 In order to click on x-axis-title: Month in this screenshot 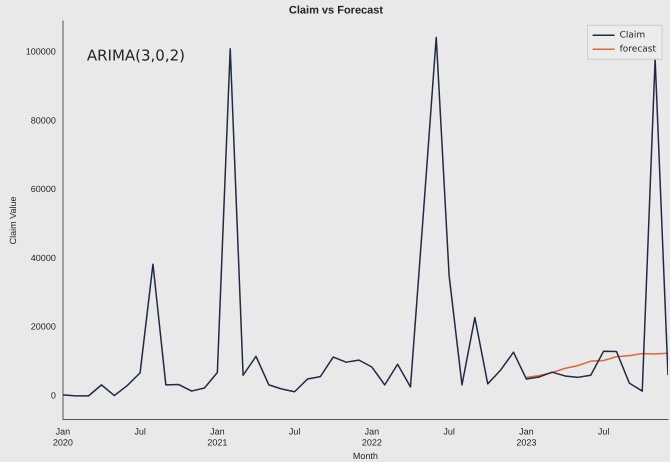, I will do `click(365, 456)`.